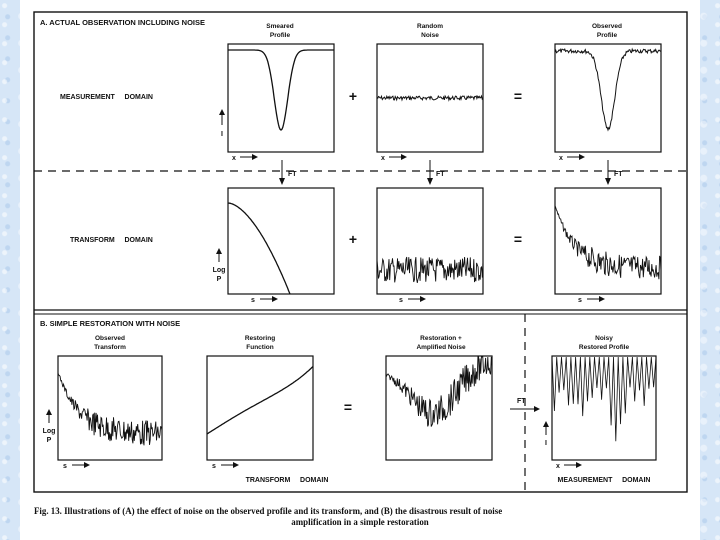 This screenshot has width=720, height=540. I want to click on ft-arrow-1: FT, so click(288, 172).